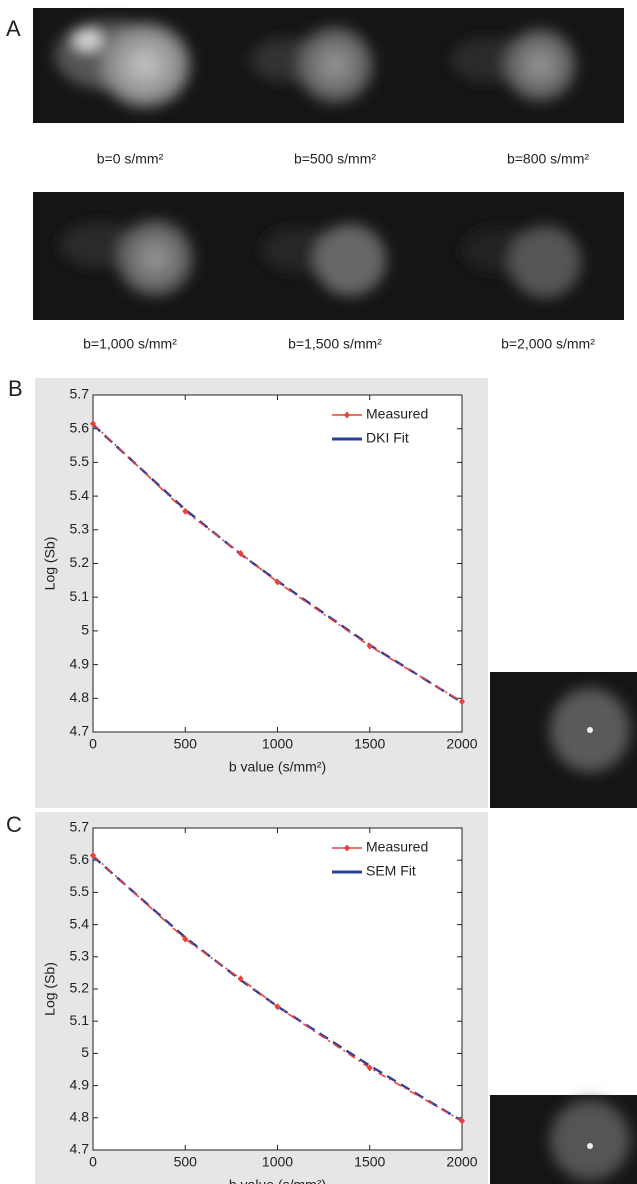  I want to click on legend-label: DKI Fit, so click(387, 438).